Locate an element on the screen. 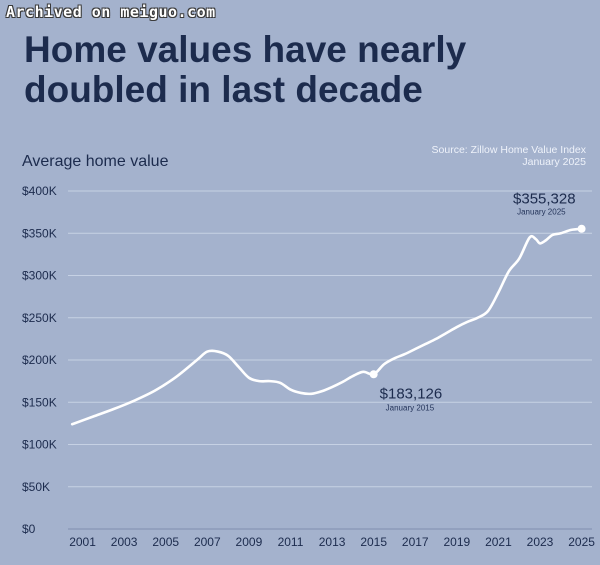  x-tick-label: 2011 is located at coordinates (291, 542).